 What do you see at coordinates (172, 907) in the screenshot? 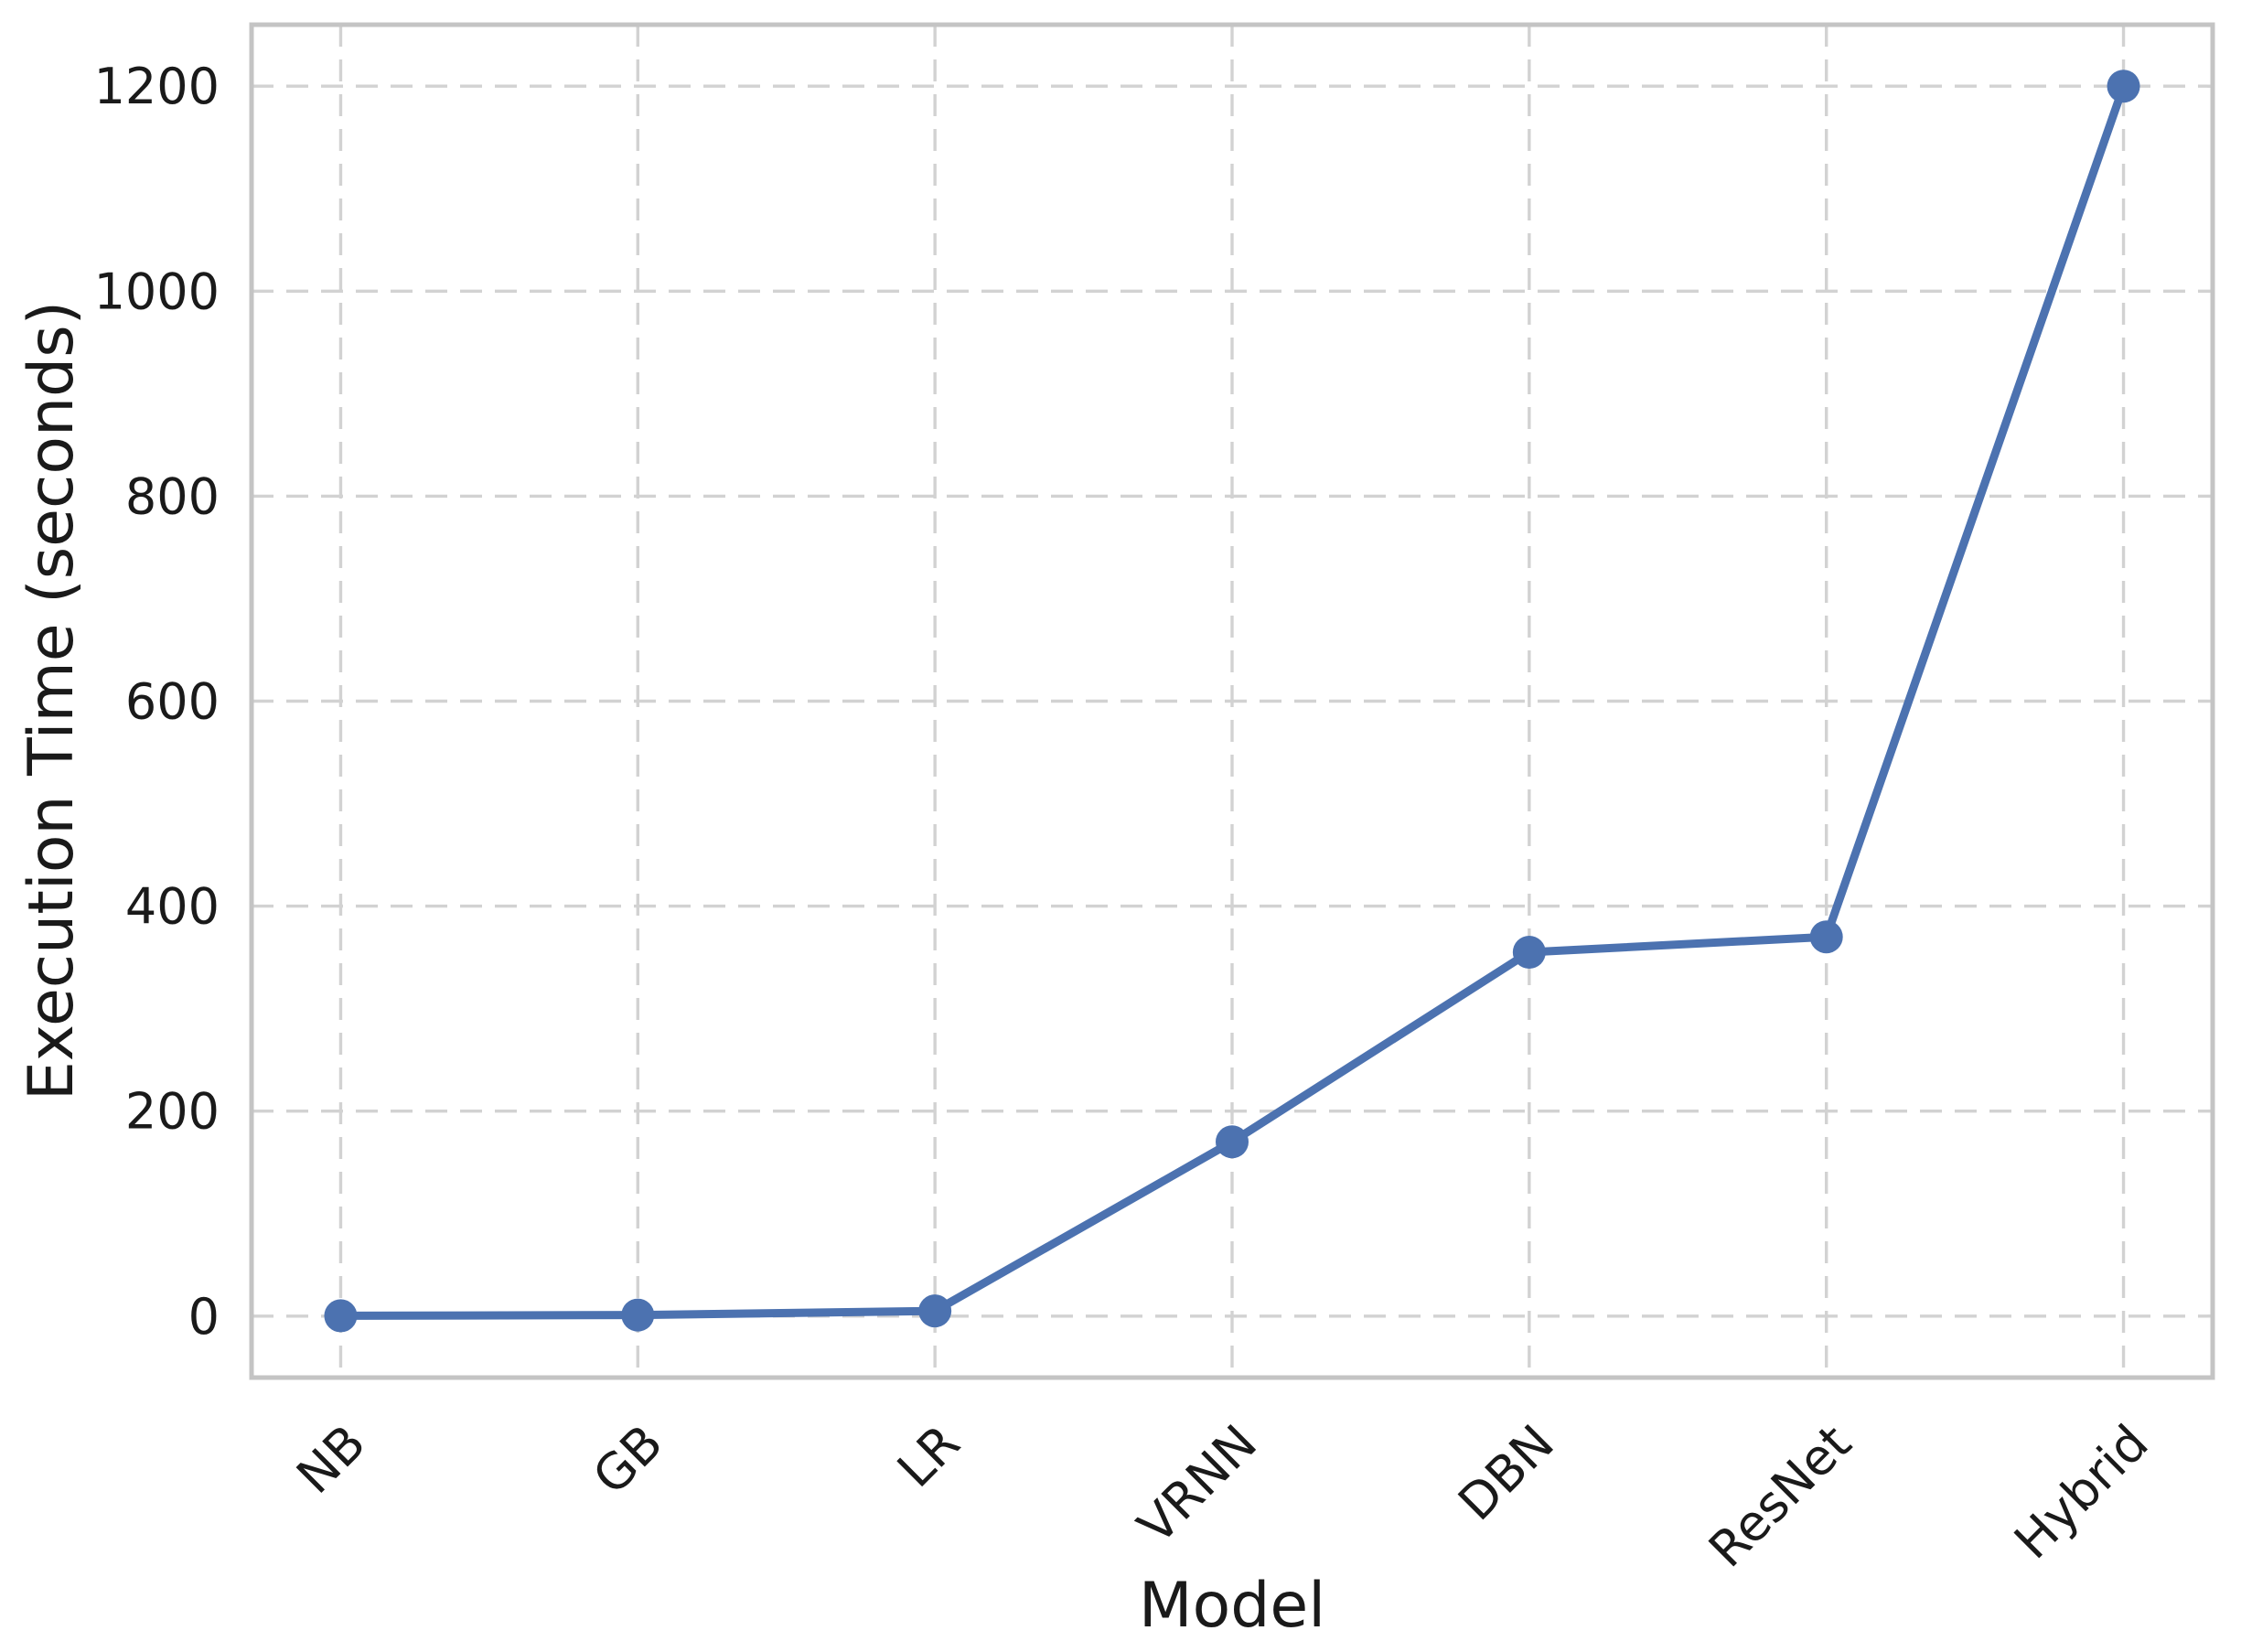
I see `y-tick-label: 400` at bounding box center [172, 907].